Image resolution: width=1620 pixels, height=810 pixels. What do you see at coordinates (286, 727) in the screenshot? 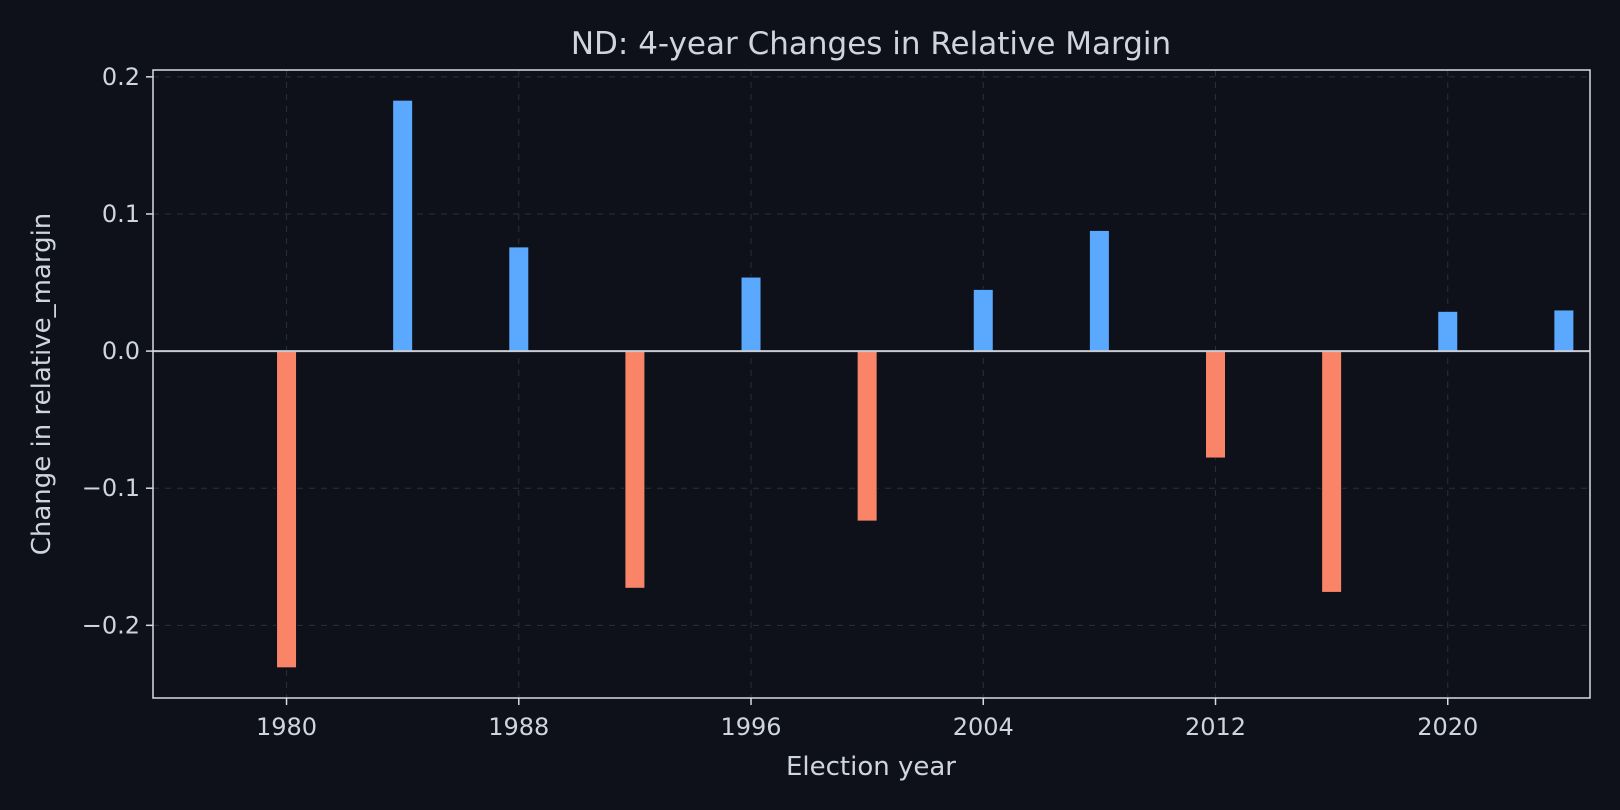
I see `x-tick-label: 1980` at bounding box center [286, 727].